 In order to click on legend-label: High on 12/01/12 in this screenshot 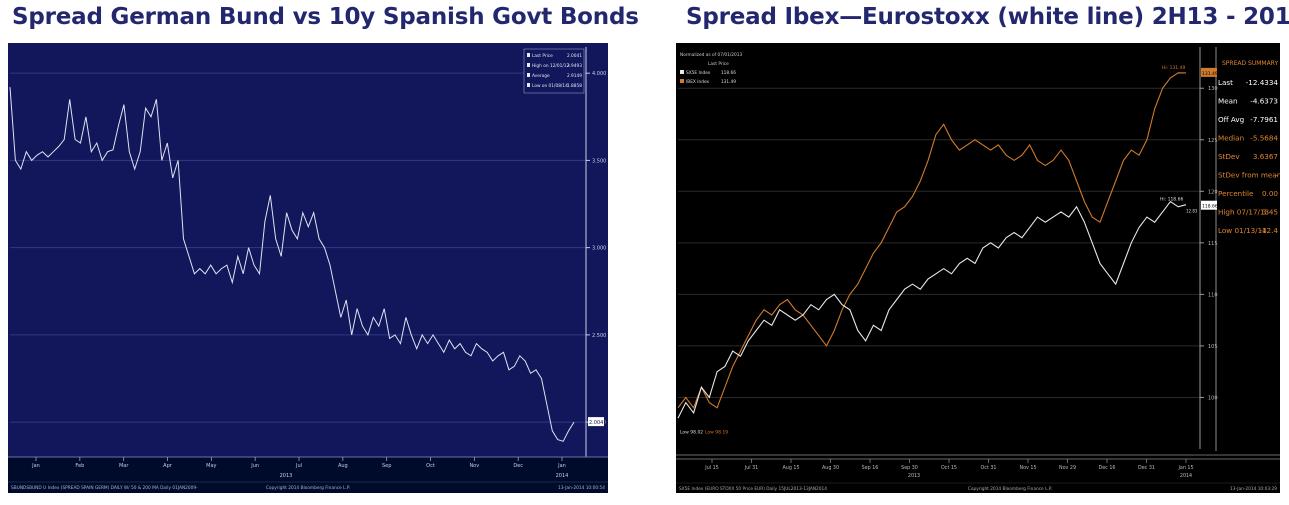, I will do `click(551, 66)`.